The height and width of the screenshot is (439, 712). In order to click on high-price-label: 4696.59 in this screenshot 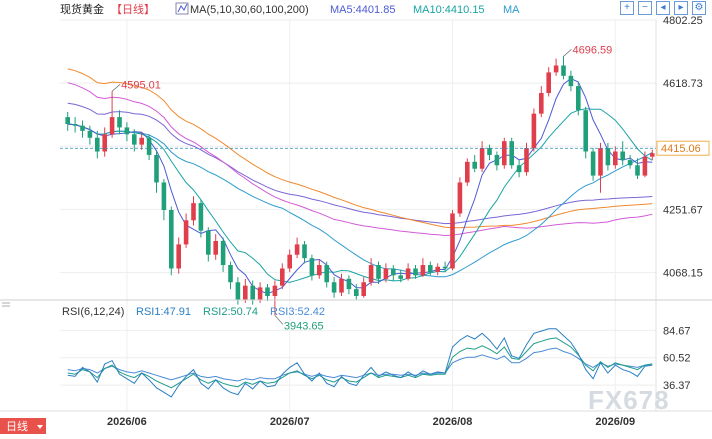, I will do `click(593, 50)`.